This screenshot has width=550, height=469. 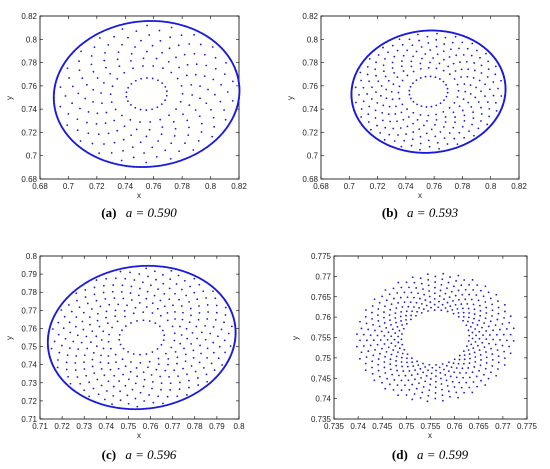 What do you see at coordinates (69, 186) in the screenshot?
I see `x-tick-label-a: 0.7` at bounding box center [69, 186].